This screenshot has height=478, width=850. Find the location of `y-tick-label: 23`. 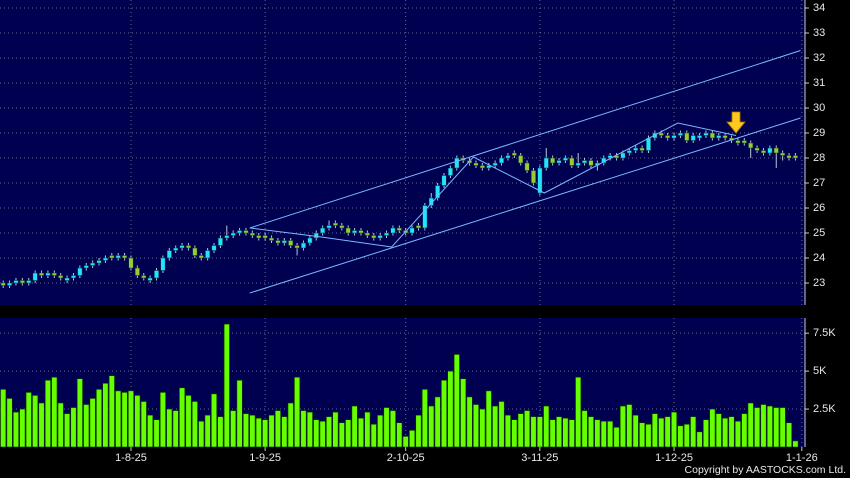

y-tick-label: 23 is located at coordinates (819, 283).